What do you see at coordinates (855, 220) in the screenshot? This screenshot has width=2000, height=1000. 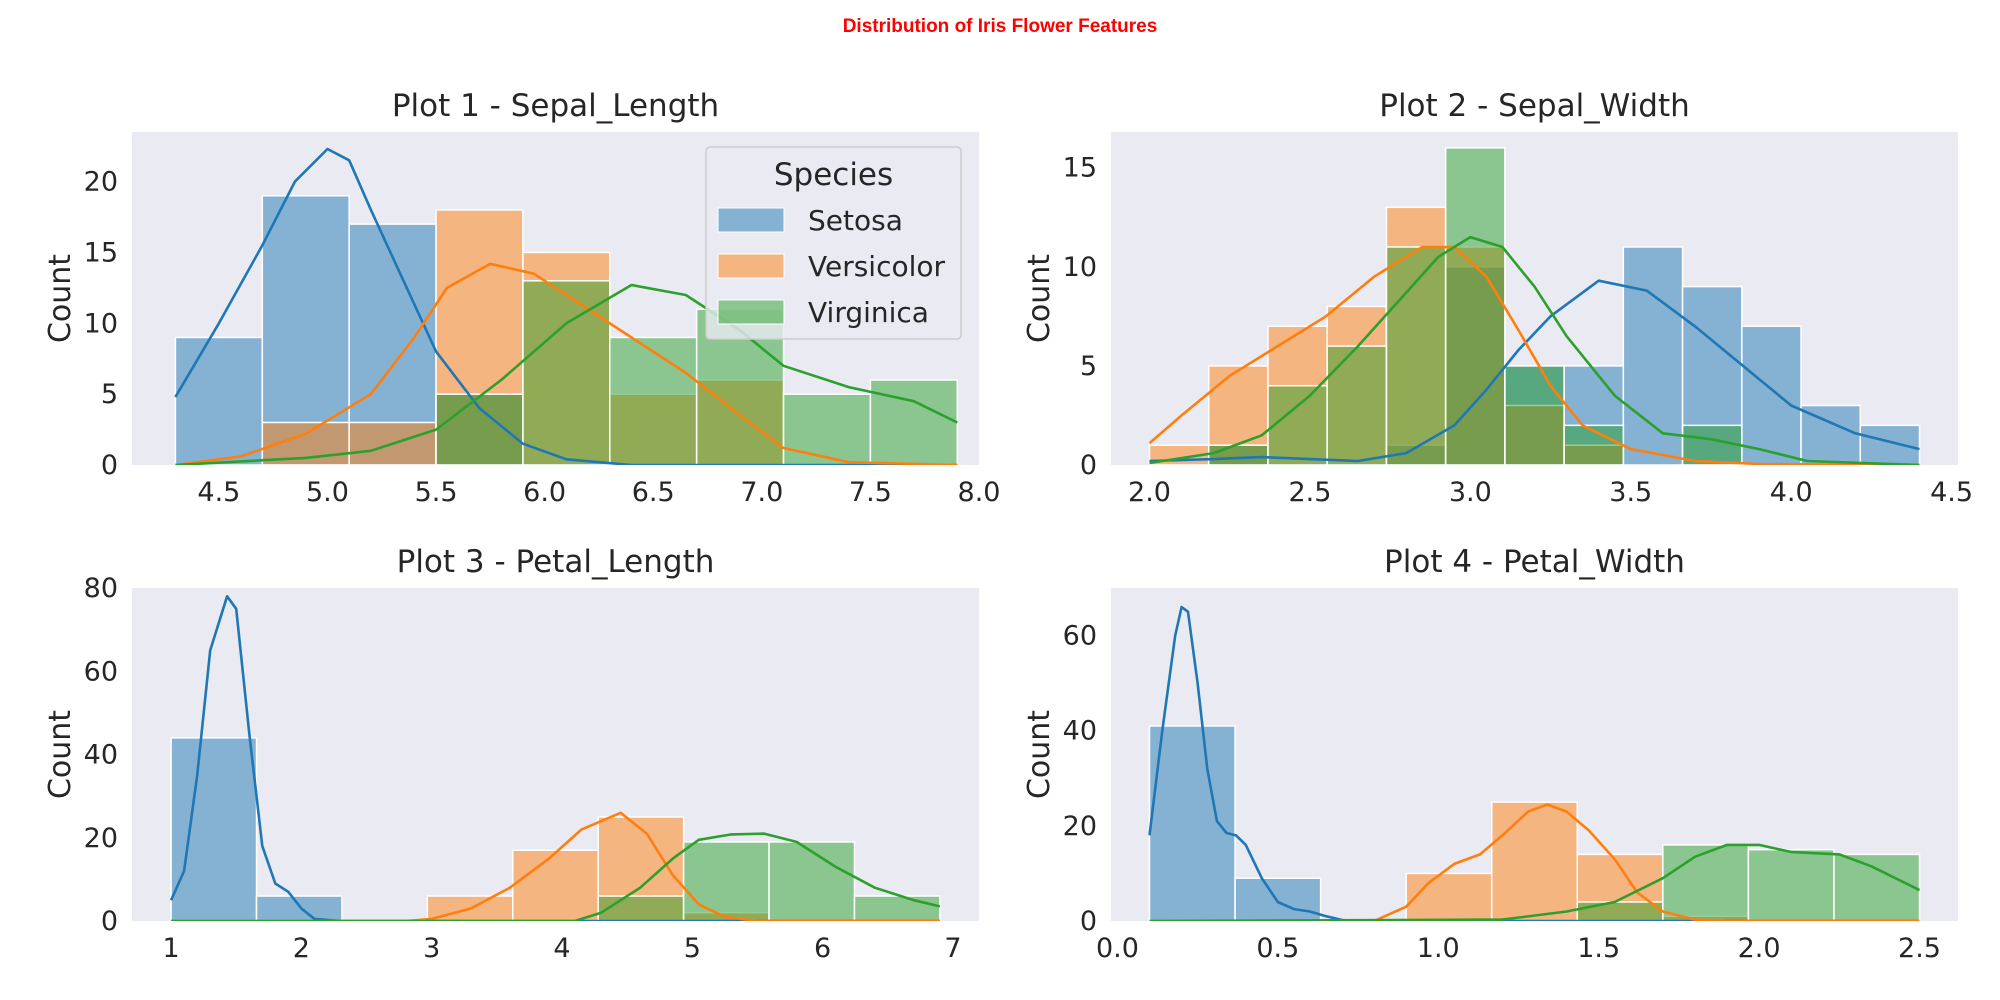 I see `legend-label-setosa: Setosa` at bounding box center [855, 220].